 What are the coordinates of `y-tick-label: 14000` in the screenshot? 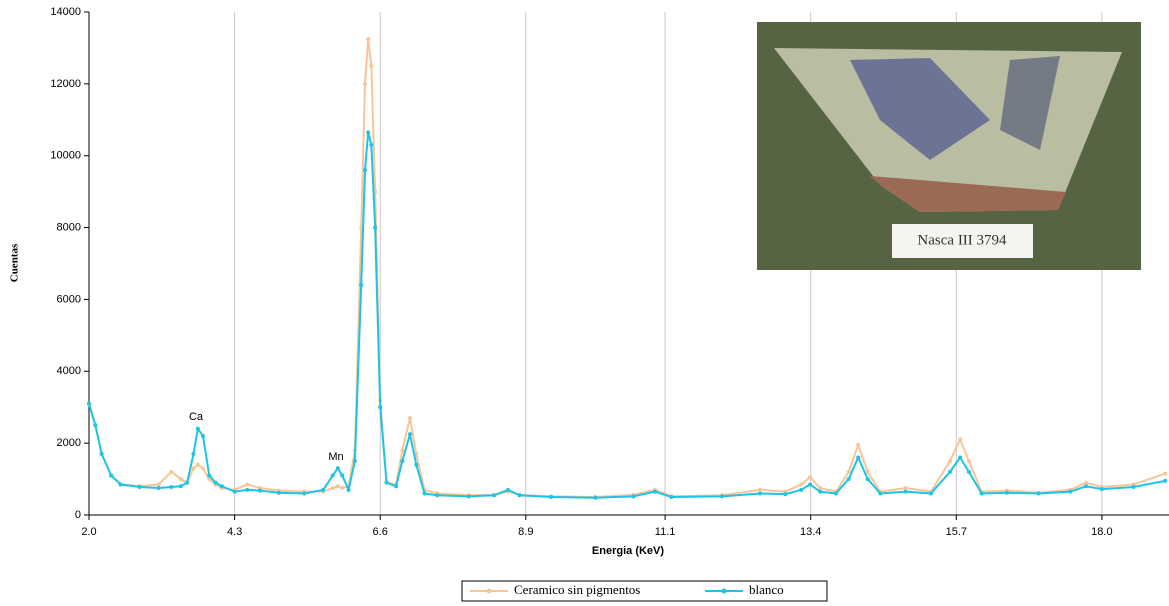 It's located at (65, 12).